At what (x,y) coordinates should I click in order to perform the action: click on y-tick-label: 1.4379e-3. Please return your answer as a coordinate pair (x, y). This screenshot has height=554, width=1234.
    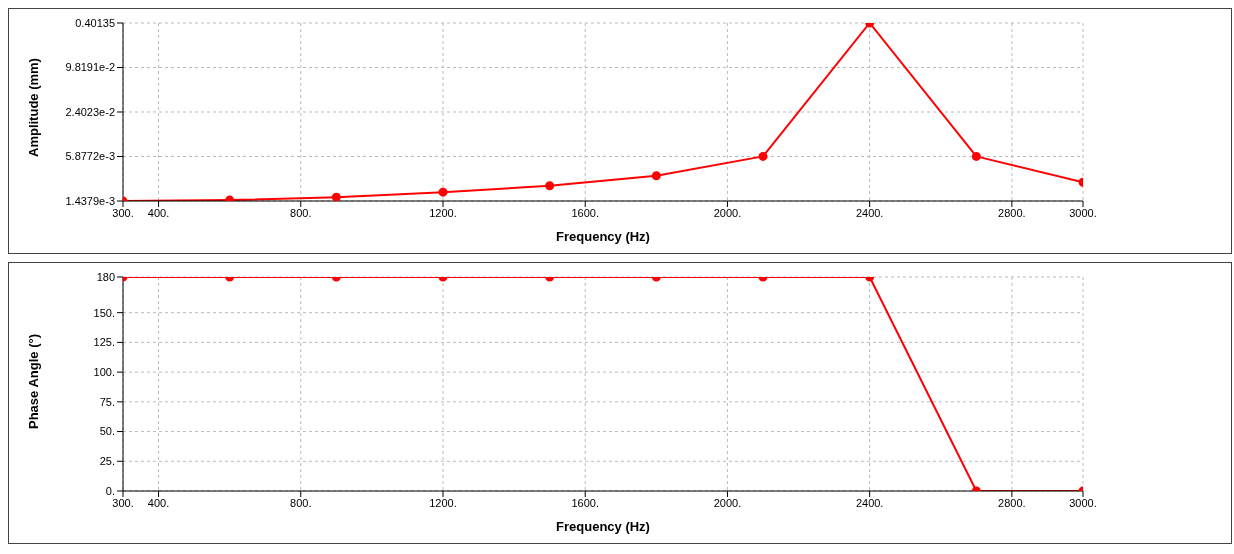
    Looking at the image, I should click on (90, 200).